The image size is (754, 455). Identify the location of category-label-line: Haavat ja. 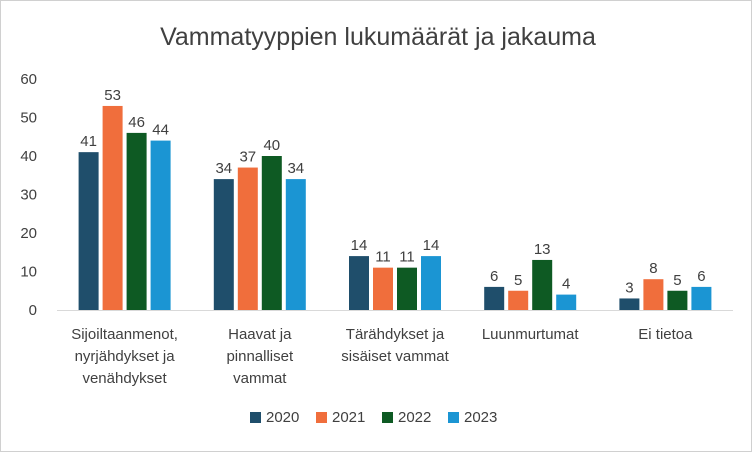
(260, 334).